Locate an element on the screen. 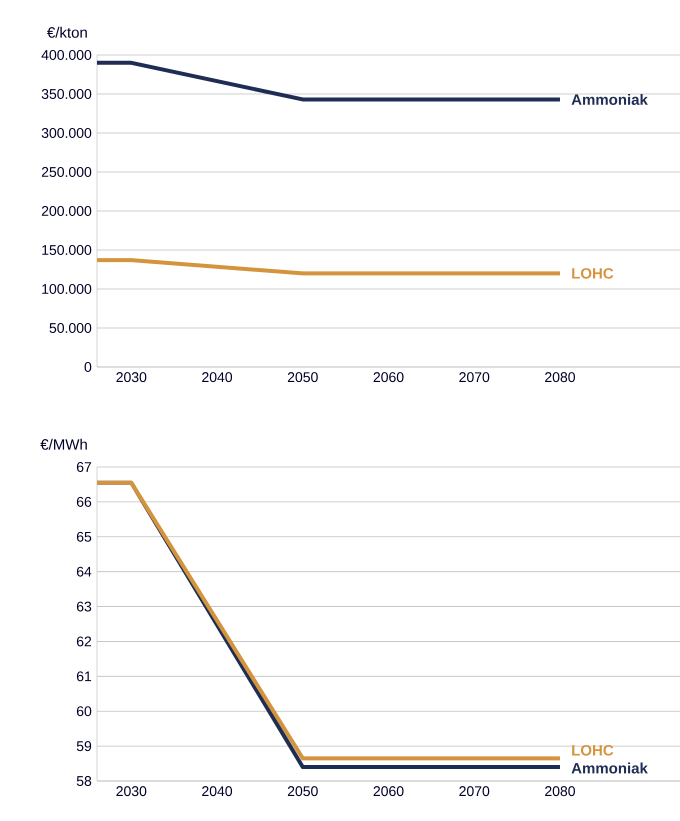 The width and height of the screenshot is (680, 821). y-axis-title: €/MWh is located at coordinates (63, 444).